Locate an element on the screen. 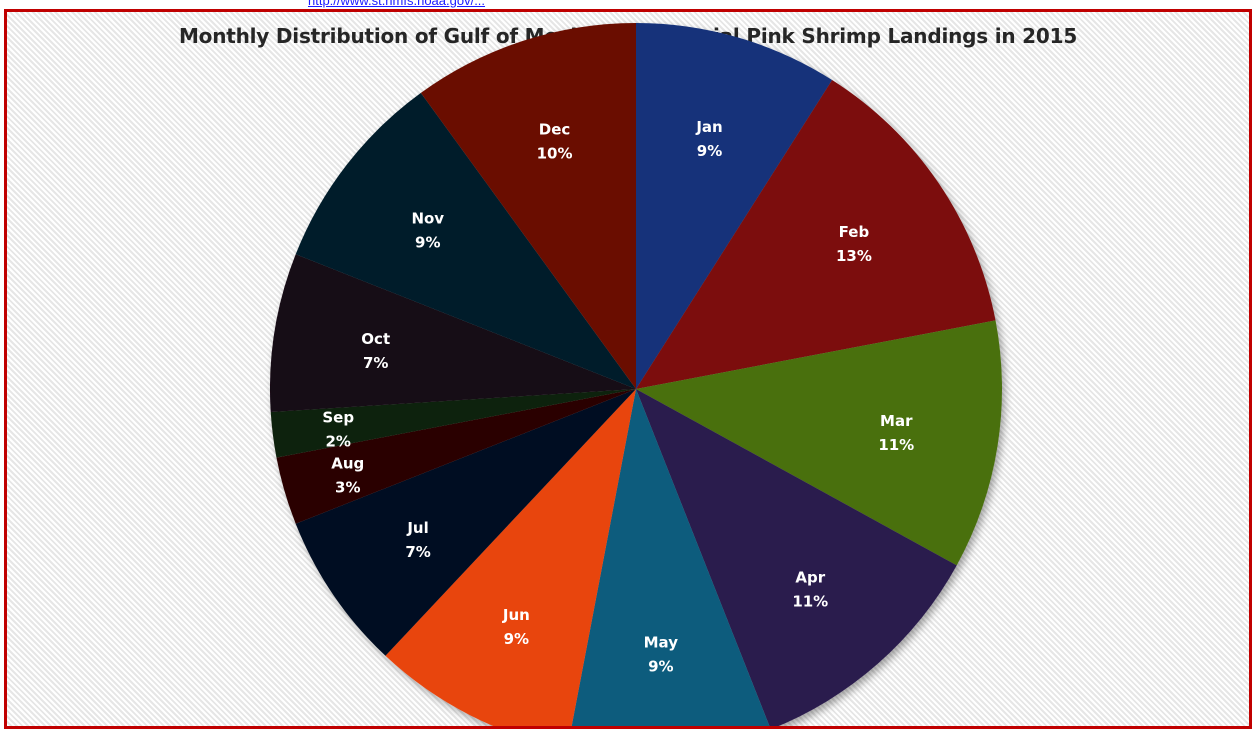 The image size is (1259, 729). slice-value-jan: 9% is located at coordinates (709, 151).